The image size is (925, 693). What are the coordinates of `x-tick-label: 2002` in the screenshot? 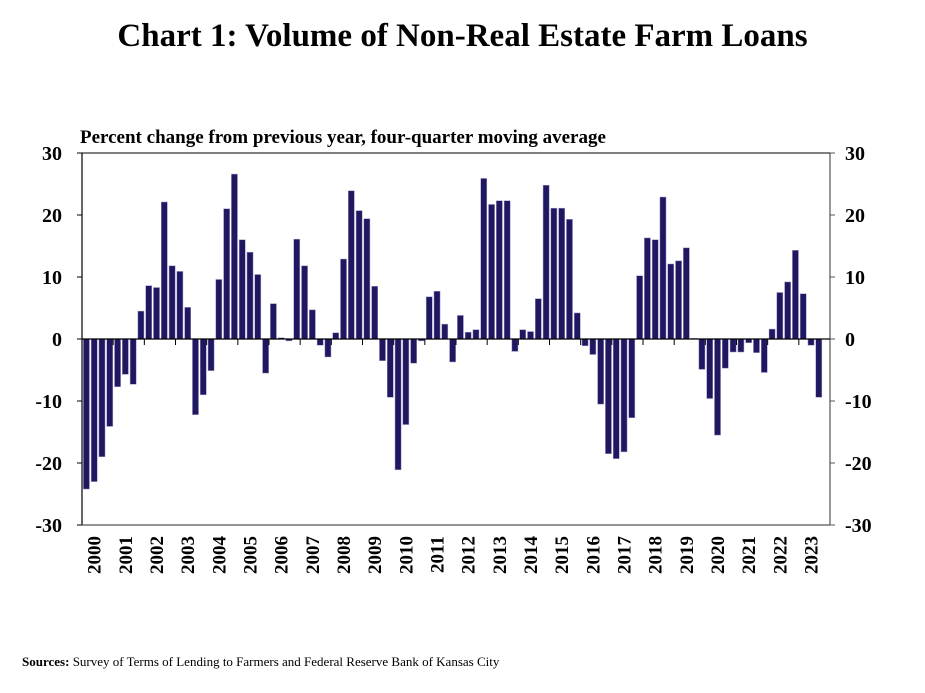 It's located at (157, 555).